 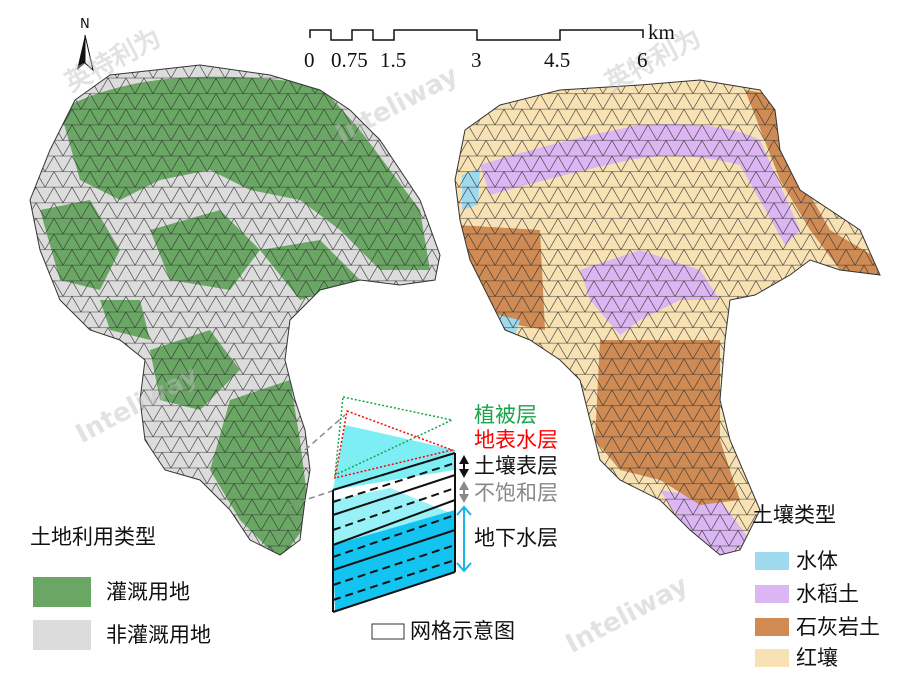 I want to click on scale-tick-3: 3, so click(x=476, y=60).